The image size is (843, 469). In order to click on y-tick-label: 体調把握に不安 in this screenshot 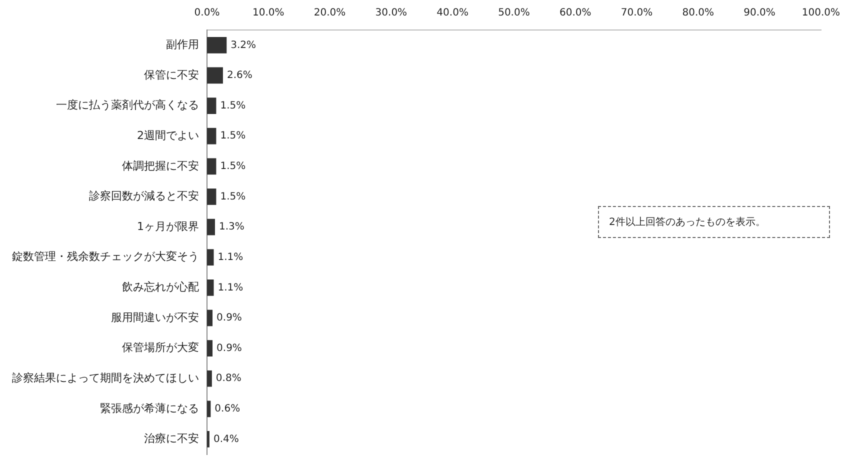, I will do `click(160, 165)`.